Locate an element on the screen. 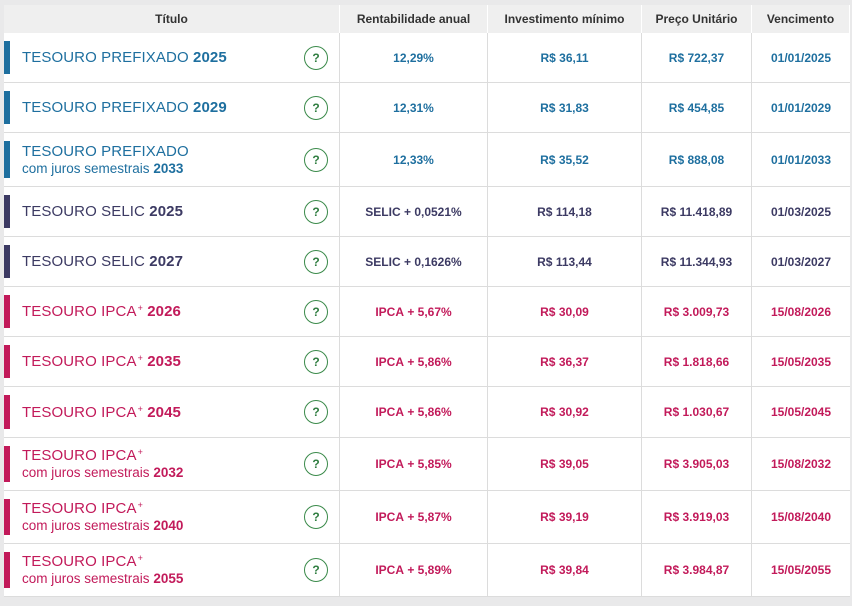 This screenshot has height=606, width=852. bond-name: TESOURO PREFIXADO 2025 is located at coordinates (124, 57).